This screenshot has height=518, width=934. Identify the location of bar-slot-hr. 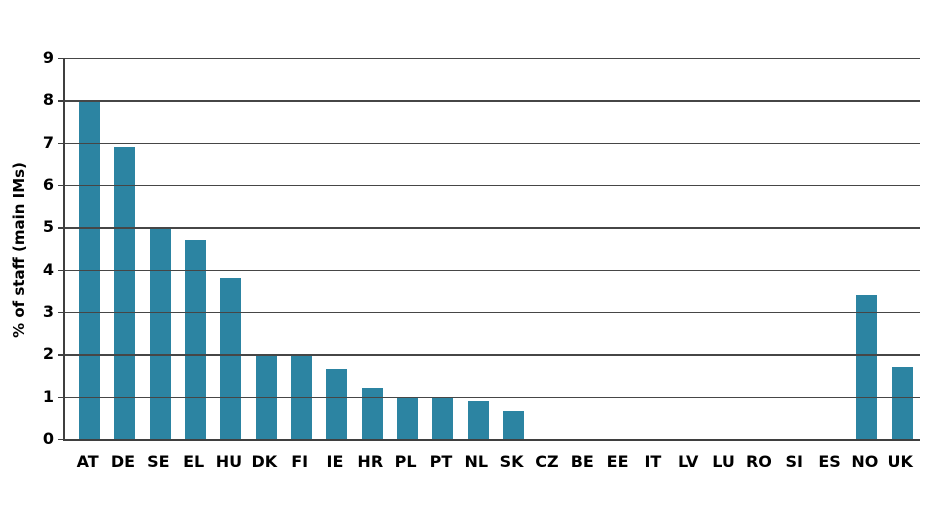
(372, 248).